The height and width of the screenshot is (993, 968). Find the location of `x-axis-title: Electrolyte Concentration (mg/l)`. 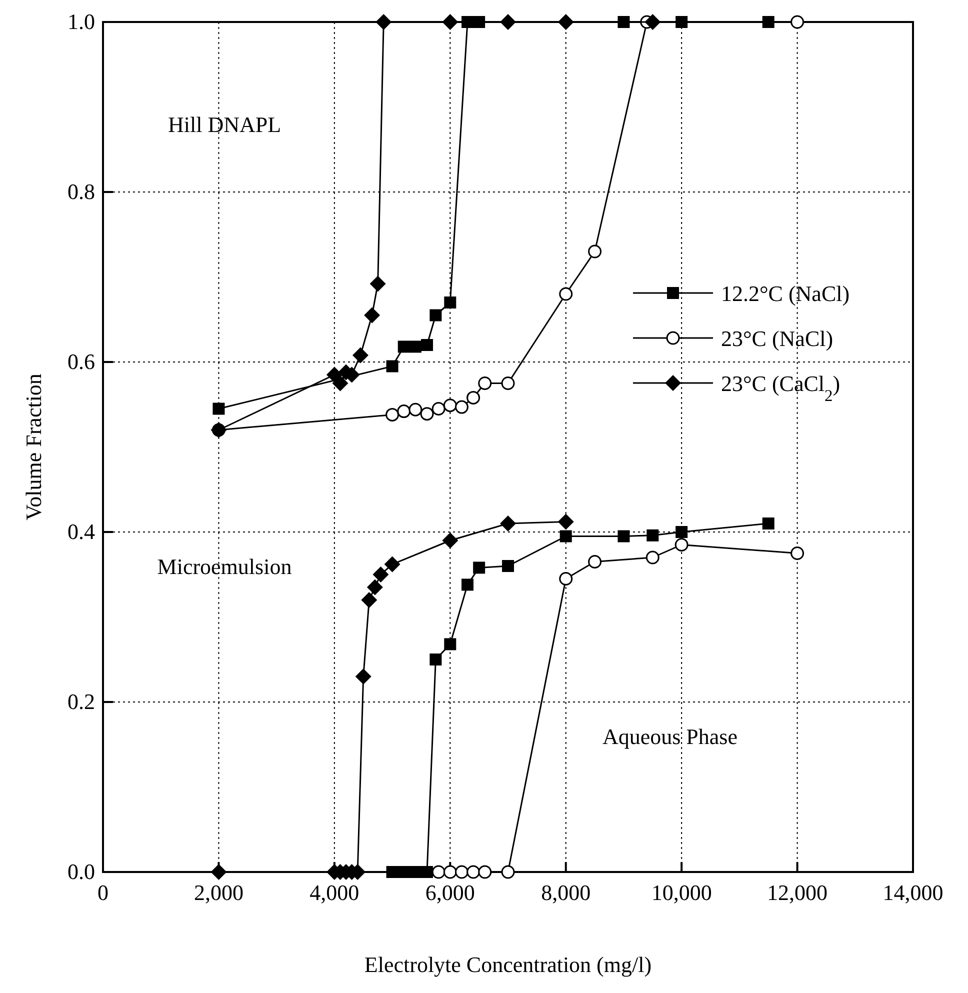

x-axis-title: Electrolyte Concentration (mg/l) is located at coordinates (508, 964).